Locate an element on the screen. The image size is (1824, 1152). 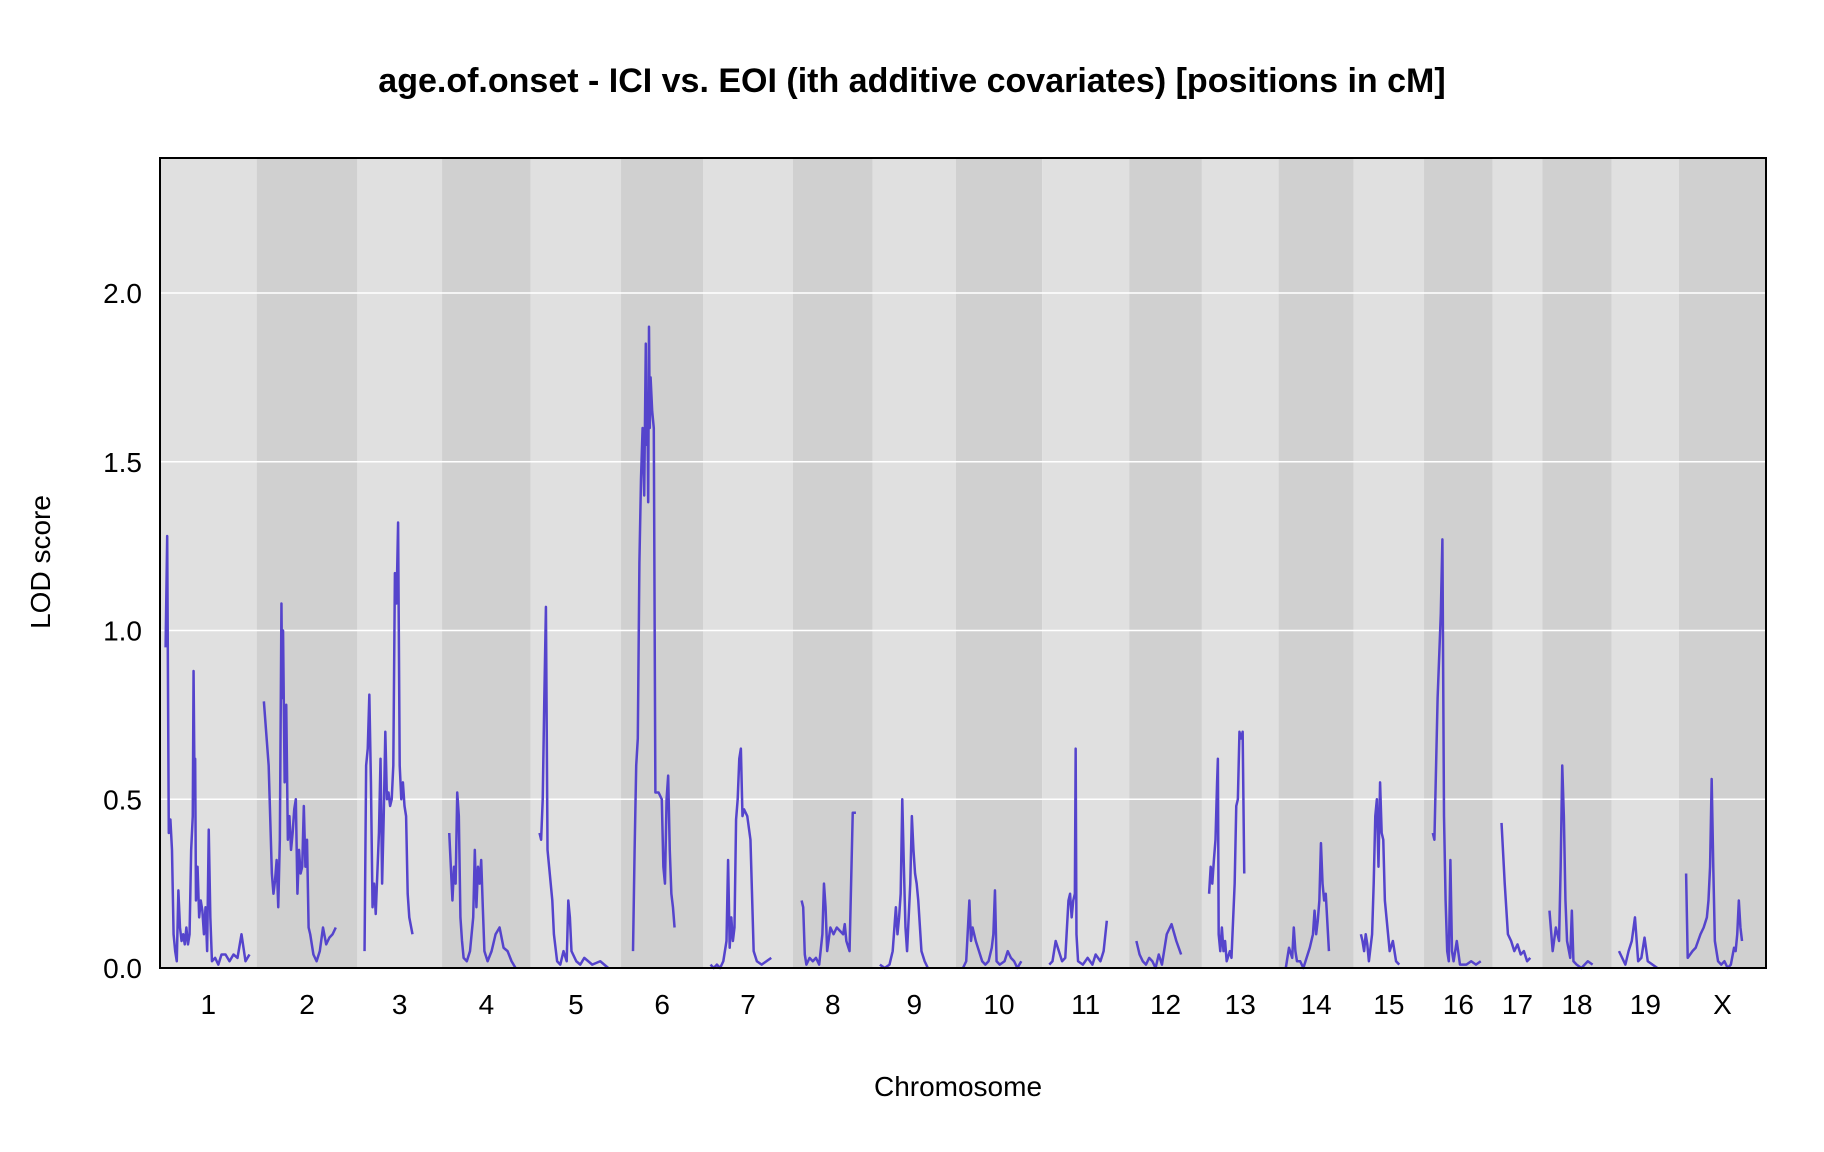
x-tick-label: 16 is located at coordinates (1458, 1004).